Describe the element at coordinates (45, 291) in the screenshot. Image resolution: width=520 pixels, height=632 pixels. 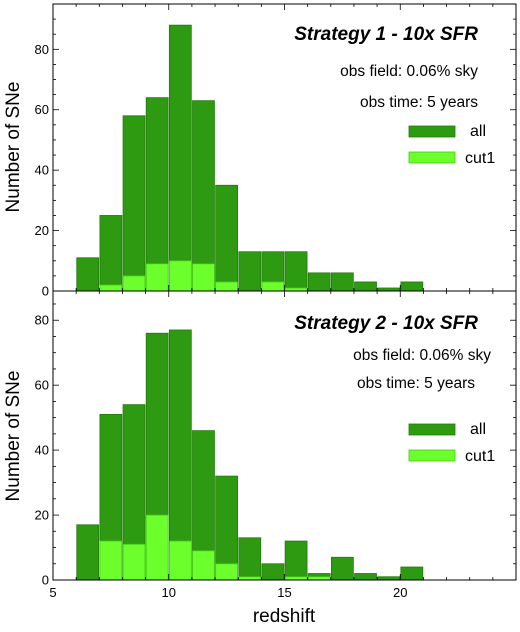
I see `top-y-tick-label: 0` at that location.